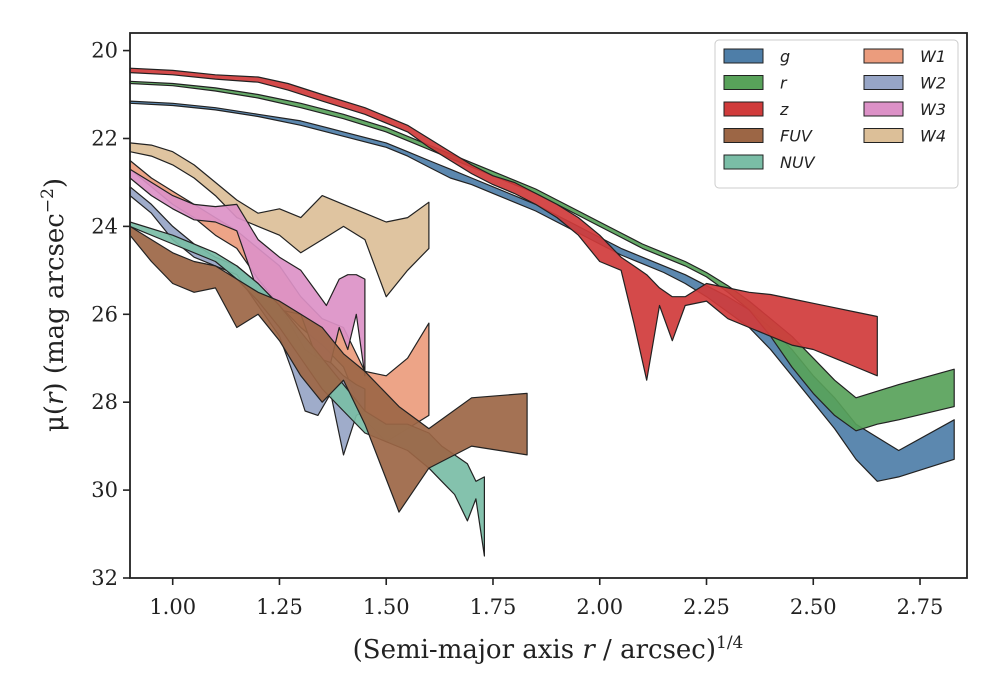 Image resolution: width=1000 pixels, height=700 pixels. What do you see at coordinates (493, 607) in the screenshot?
I see `x-tick-label-3: 1.75` at bounding box center [493, 607].